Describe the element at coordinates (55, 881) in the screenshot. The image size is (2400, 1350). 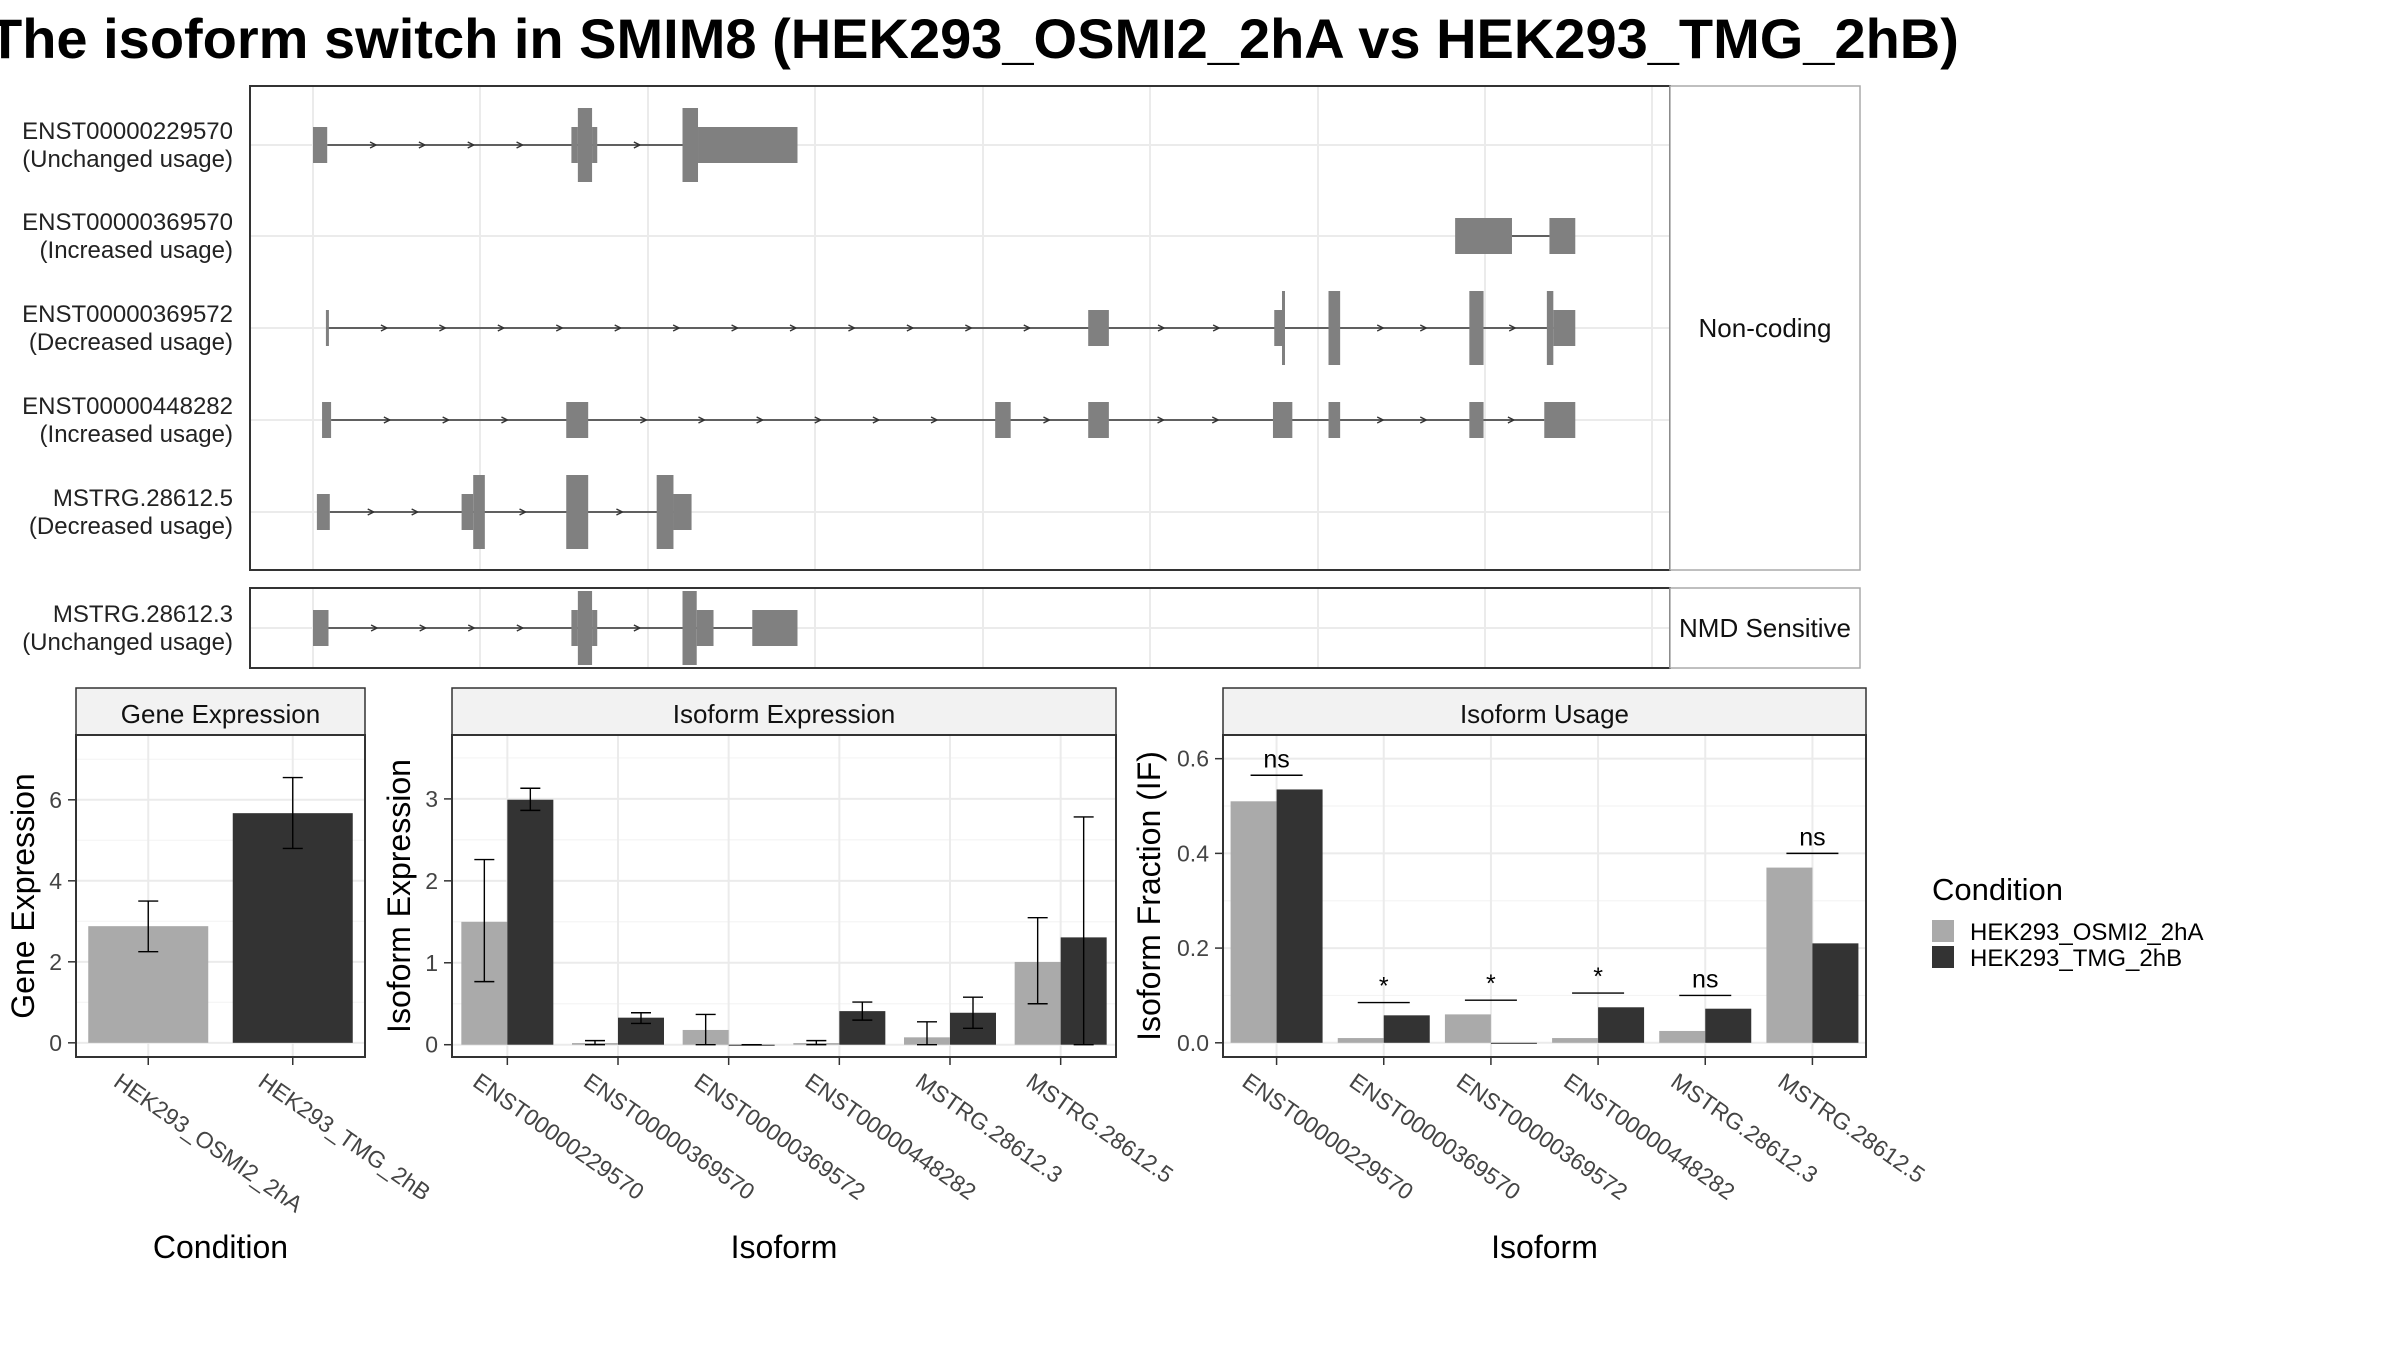
I see `y-tick-label: 4` at that location.